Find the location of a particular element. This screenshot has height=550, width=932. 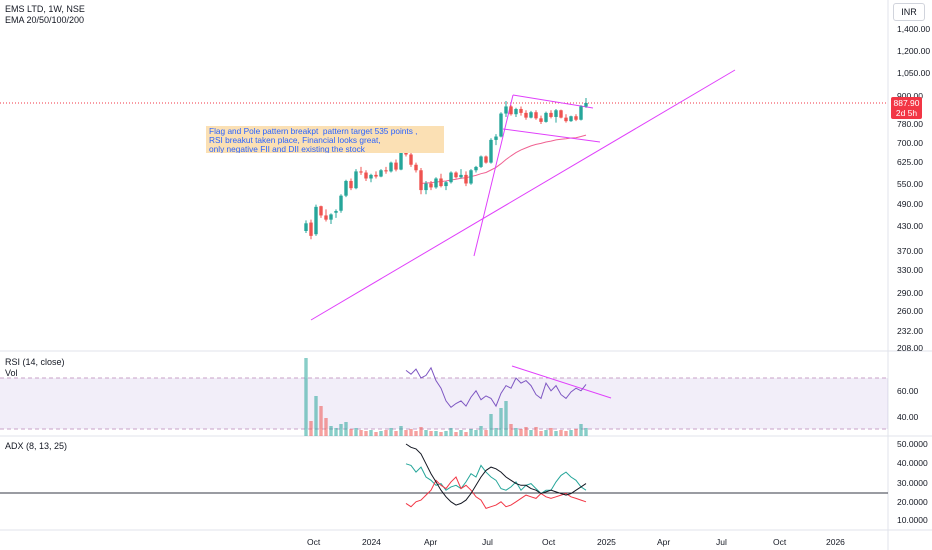

adx-lines is located at coordinates (496, 476).